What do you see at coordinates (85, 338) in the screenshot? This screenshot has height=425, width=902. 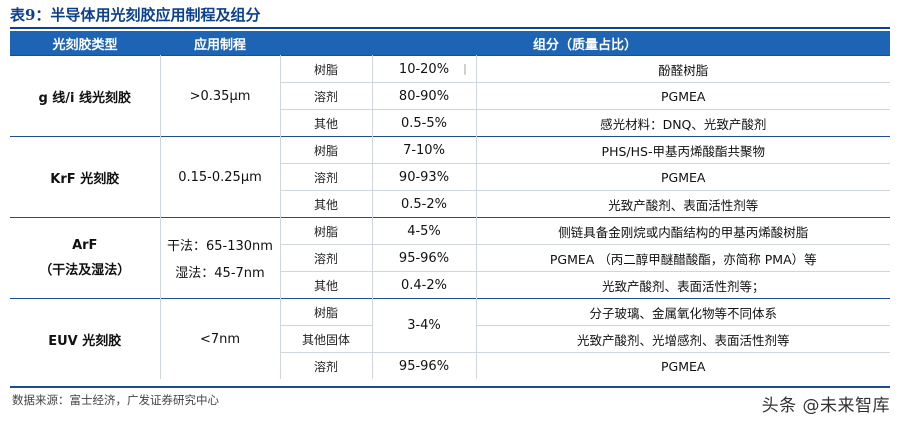 I see `resist-type: EUV 光刻胶` at bounding box center [85, 338].